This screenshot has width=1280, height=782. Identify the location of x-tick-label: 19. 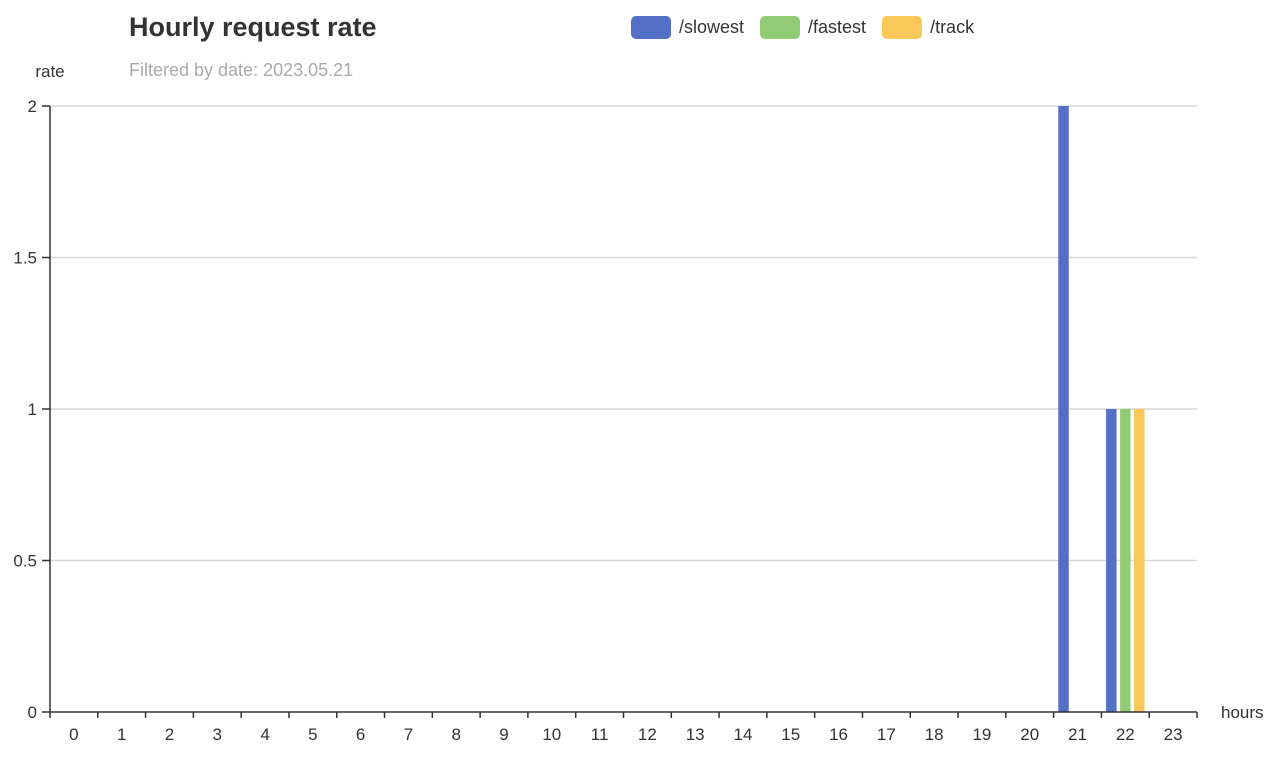
(981, 734).